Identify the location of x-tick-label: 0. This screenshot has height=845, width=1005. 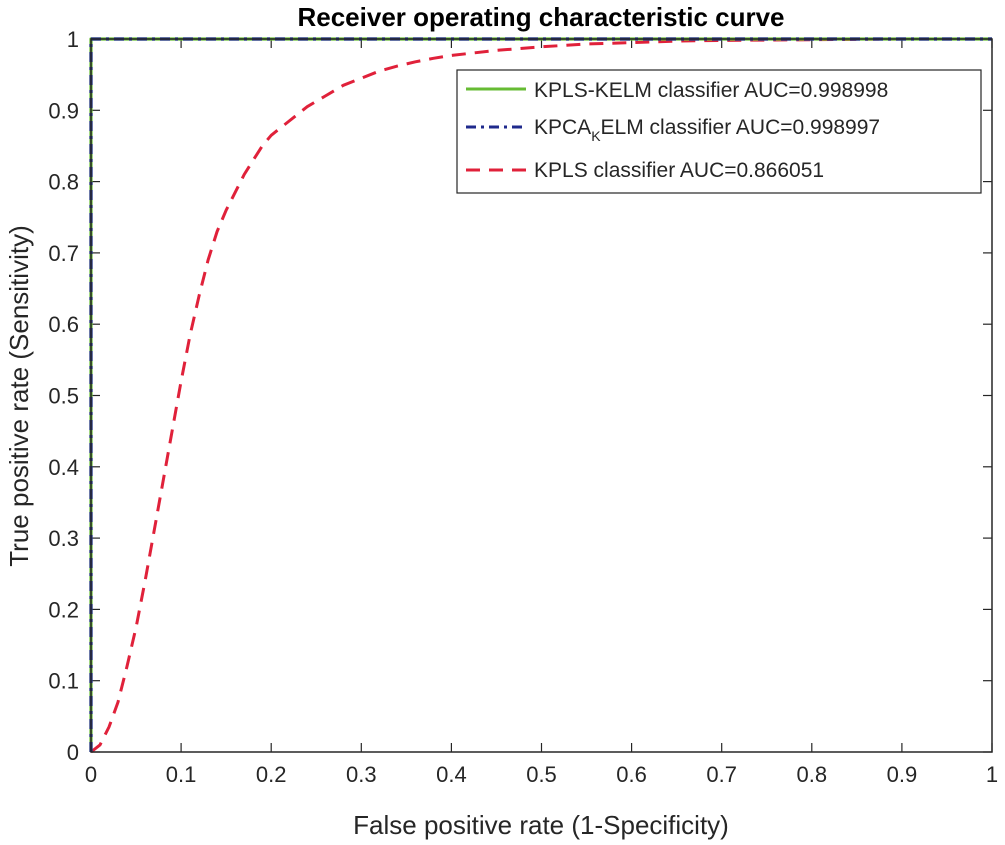
(91, 774).